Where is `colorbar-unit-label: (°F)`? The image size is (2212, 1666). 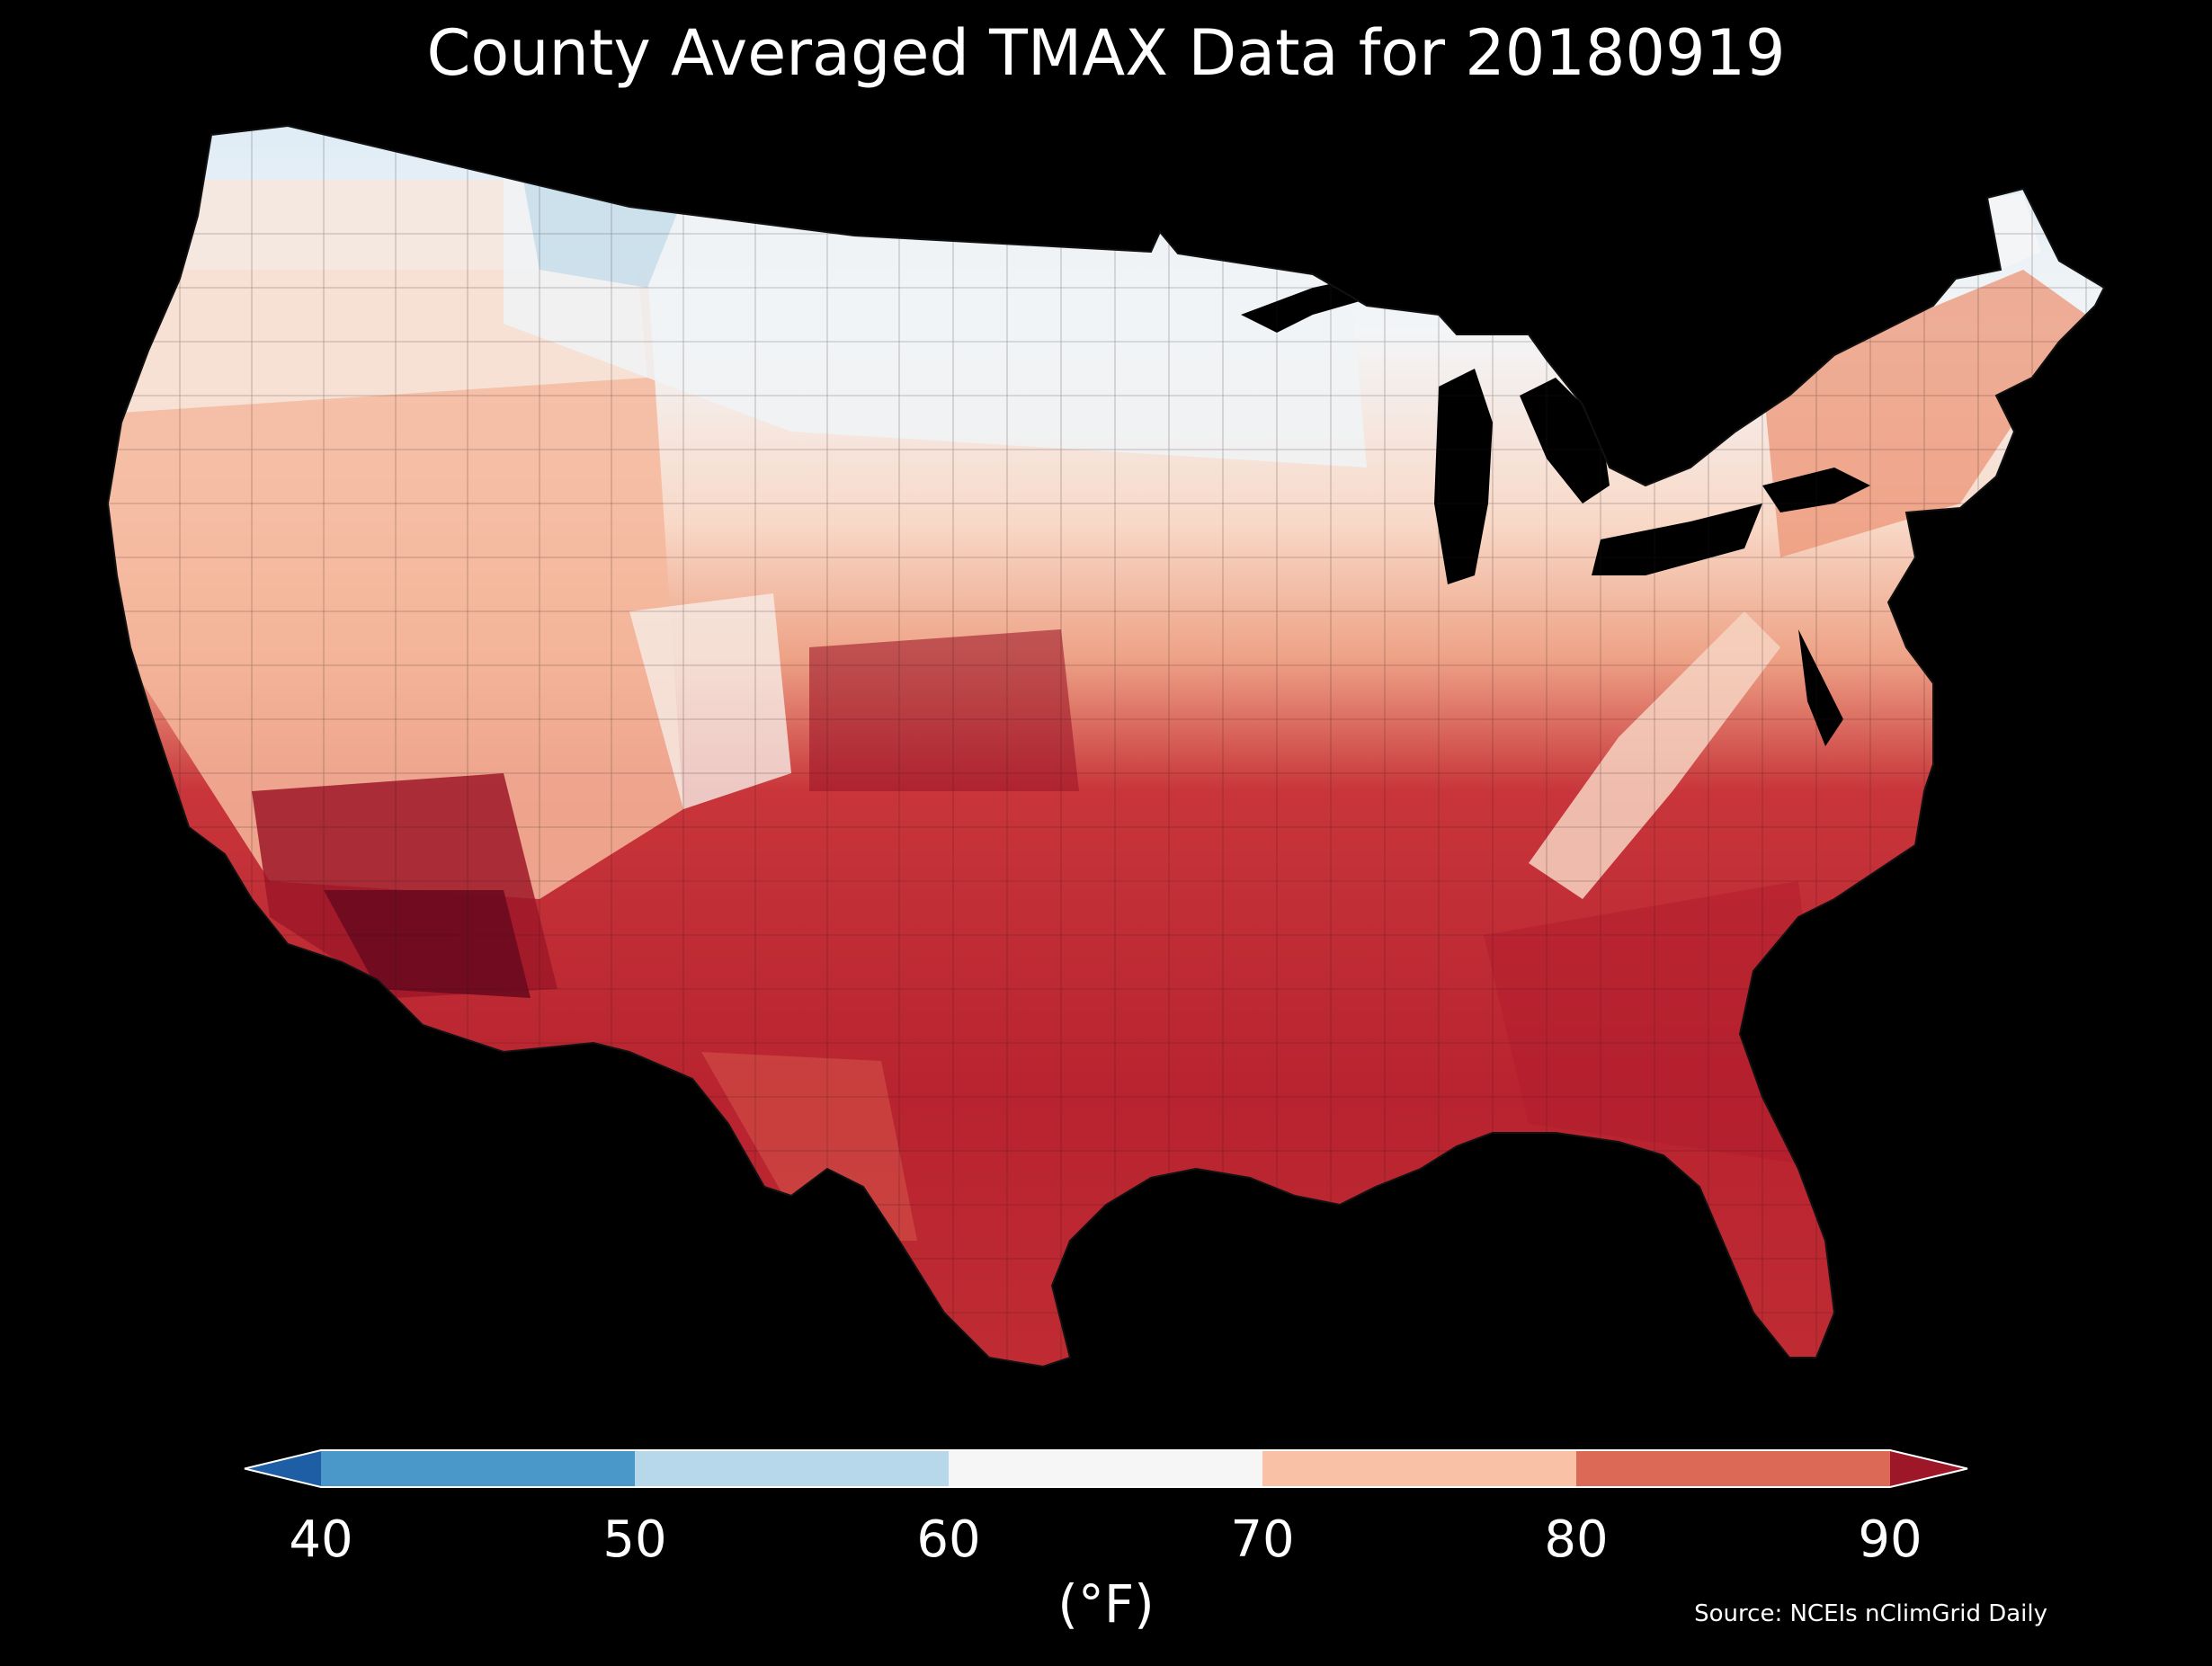
colorbar-unit-label: (°F) is located at coordinates (1106, 1604).